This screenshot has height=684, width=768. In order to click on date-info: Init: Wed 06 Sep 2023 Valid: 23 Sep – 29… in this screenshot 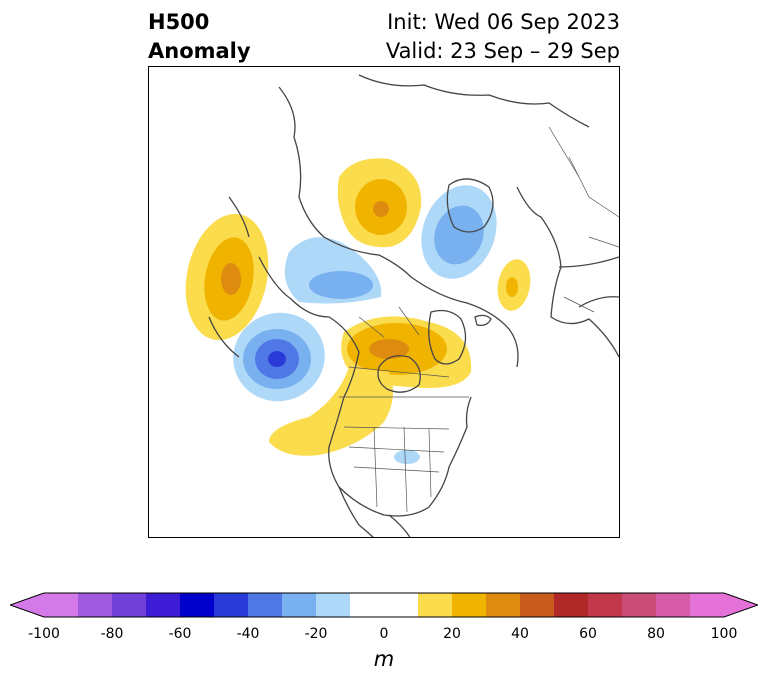, I will do `click(503, 37)`.